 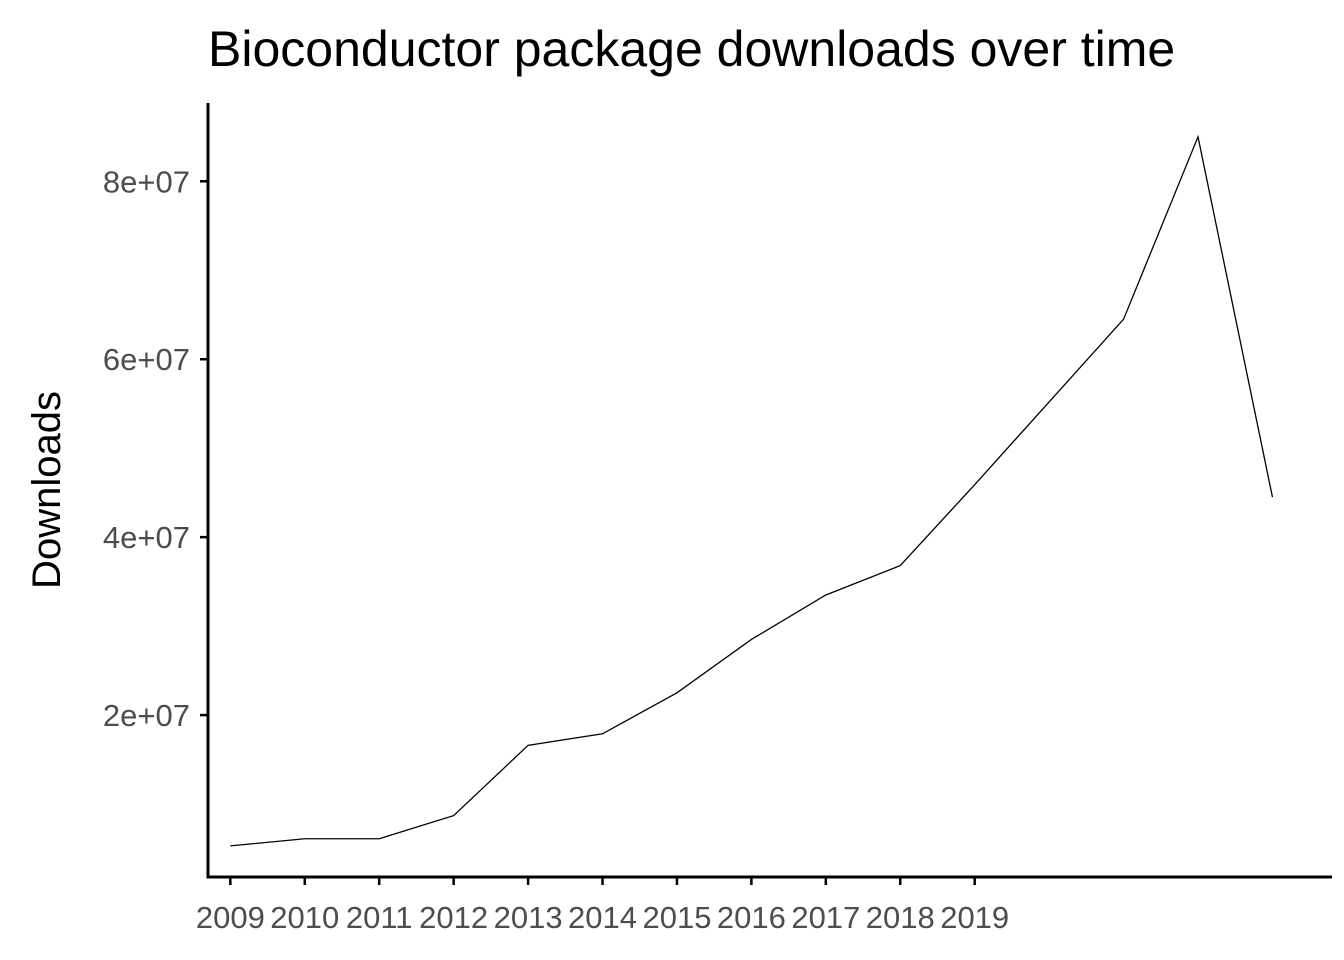 I want to click on x-tick-label: 2019, so click(x=974, y=917).